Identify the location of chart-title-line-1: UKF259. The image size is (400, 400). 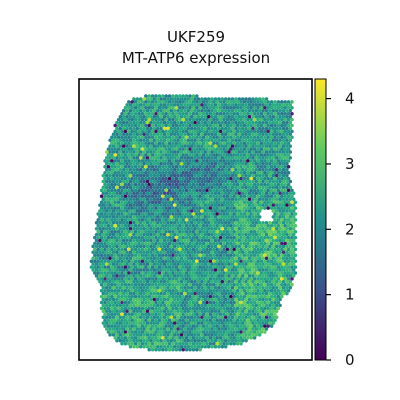
(196, 37).